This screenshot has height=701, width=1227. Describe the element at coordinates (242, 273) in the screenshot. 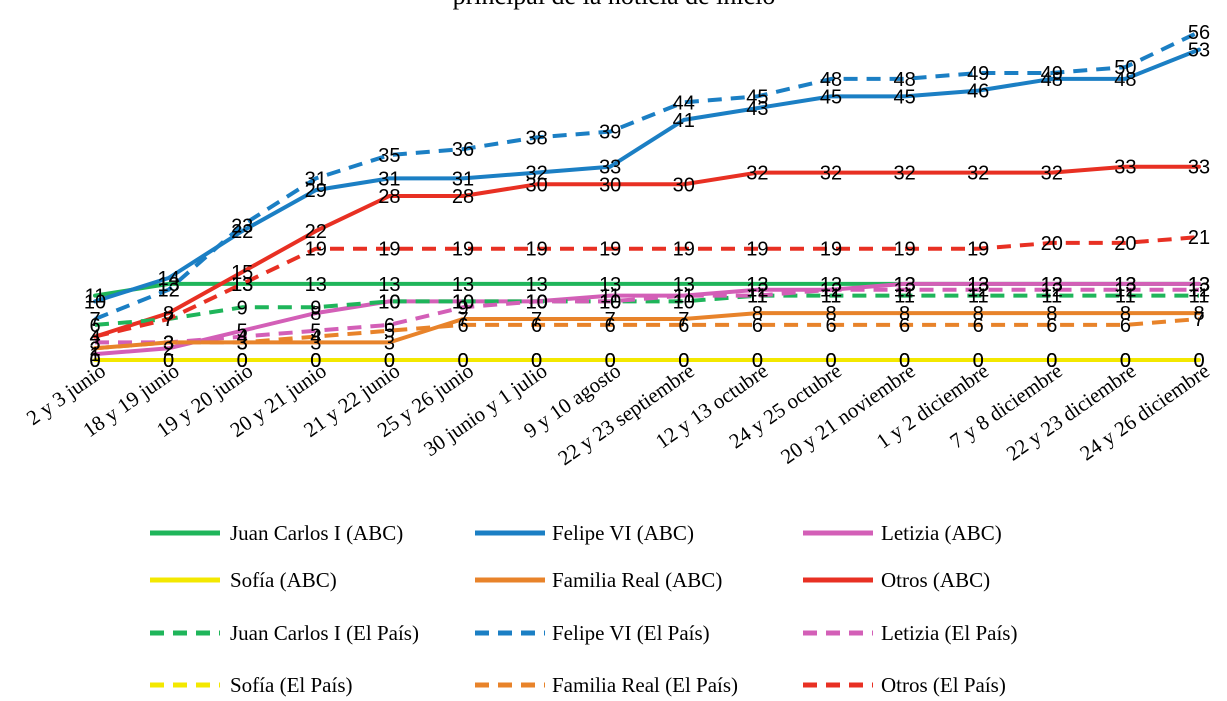

I see `data-label: 15` at that location.